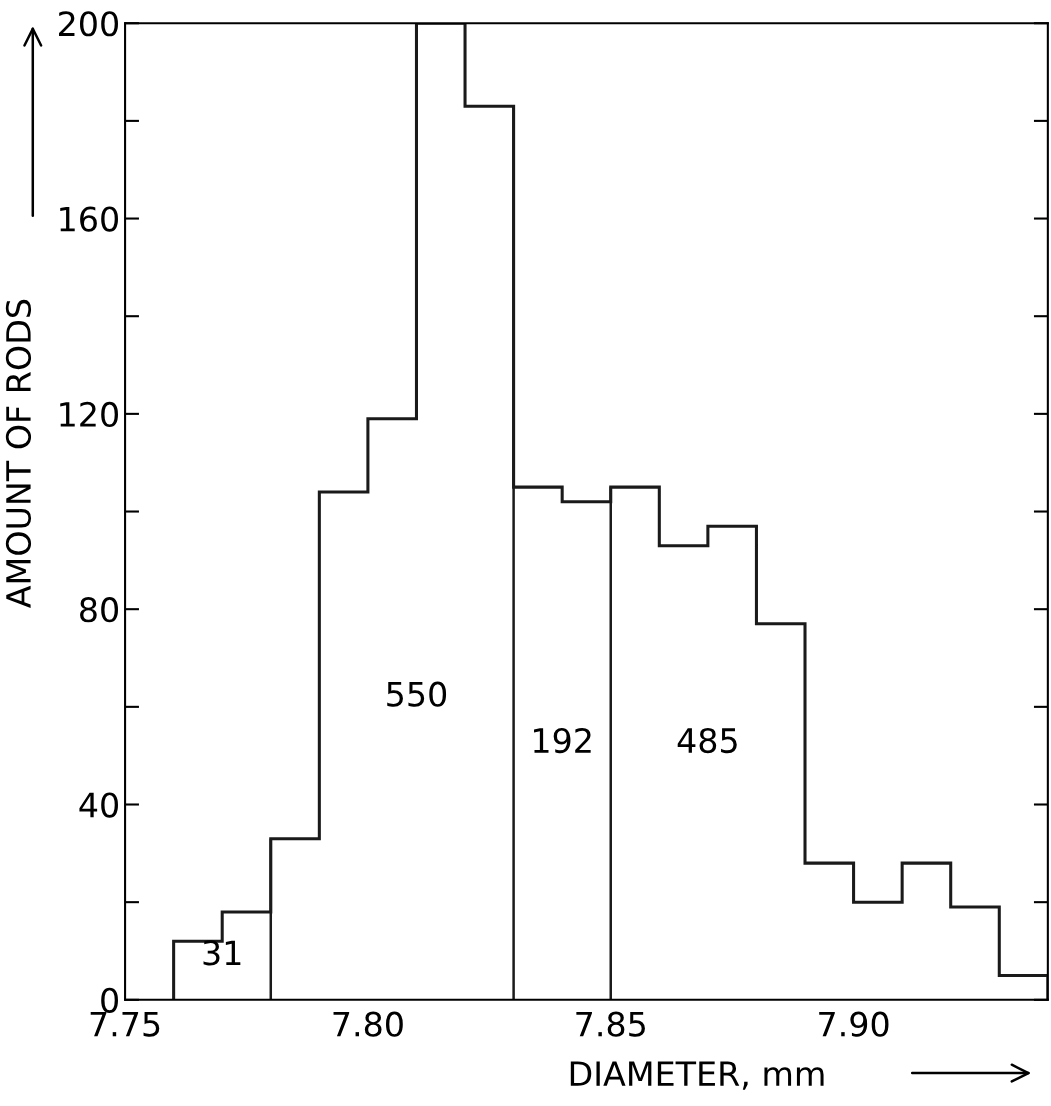 The image size is (1051, 1106). What do you see at coordinates (99, 610) in the screenshot?
I see `y-tick-label: 80` at bounding box center [99, 610].